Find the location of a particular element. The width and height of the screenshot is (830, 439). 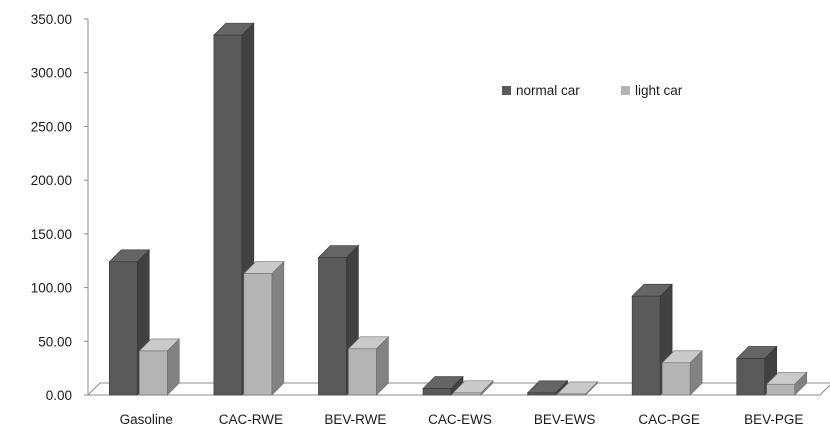

y-tick-label: 350.00 is located at coordinates (51, 19).